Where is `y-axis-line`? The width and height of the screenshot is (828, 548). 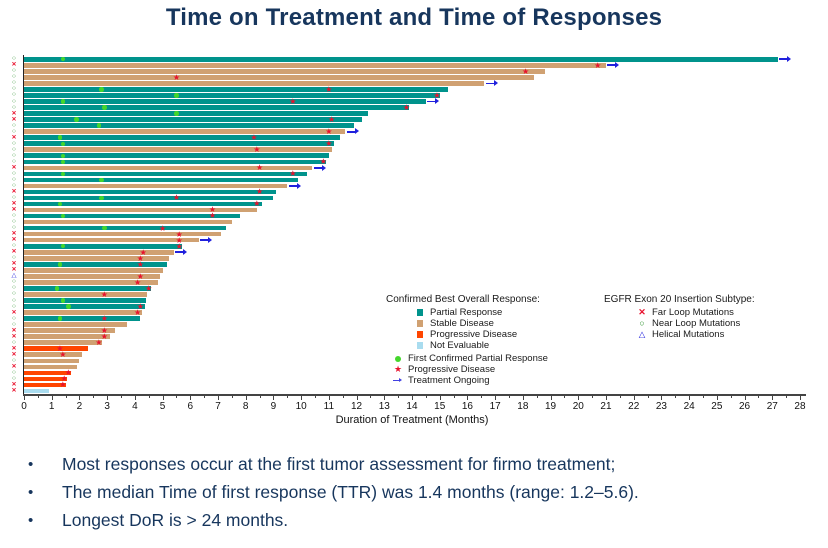
y-axis-line is located at coordinates (23, 224).